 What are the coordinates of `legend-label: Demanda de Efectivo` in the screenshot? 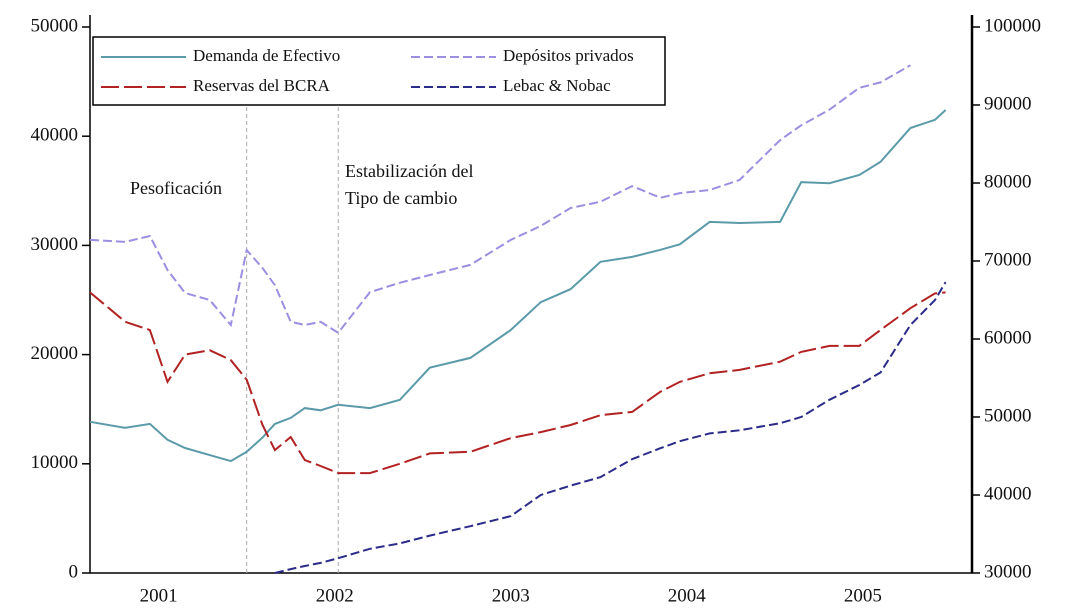 It's located at (266, 55).